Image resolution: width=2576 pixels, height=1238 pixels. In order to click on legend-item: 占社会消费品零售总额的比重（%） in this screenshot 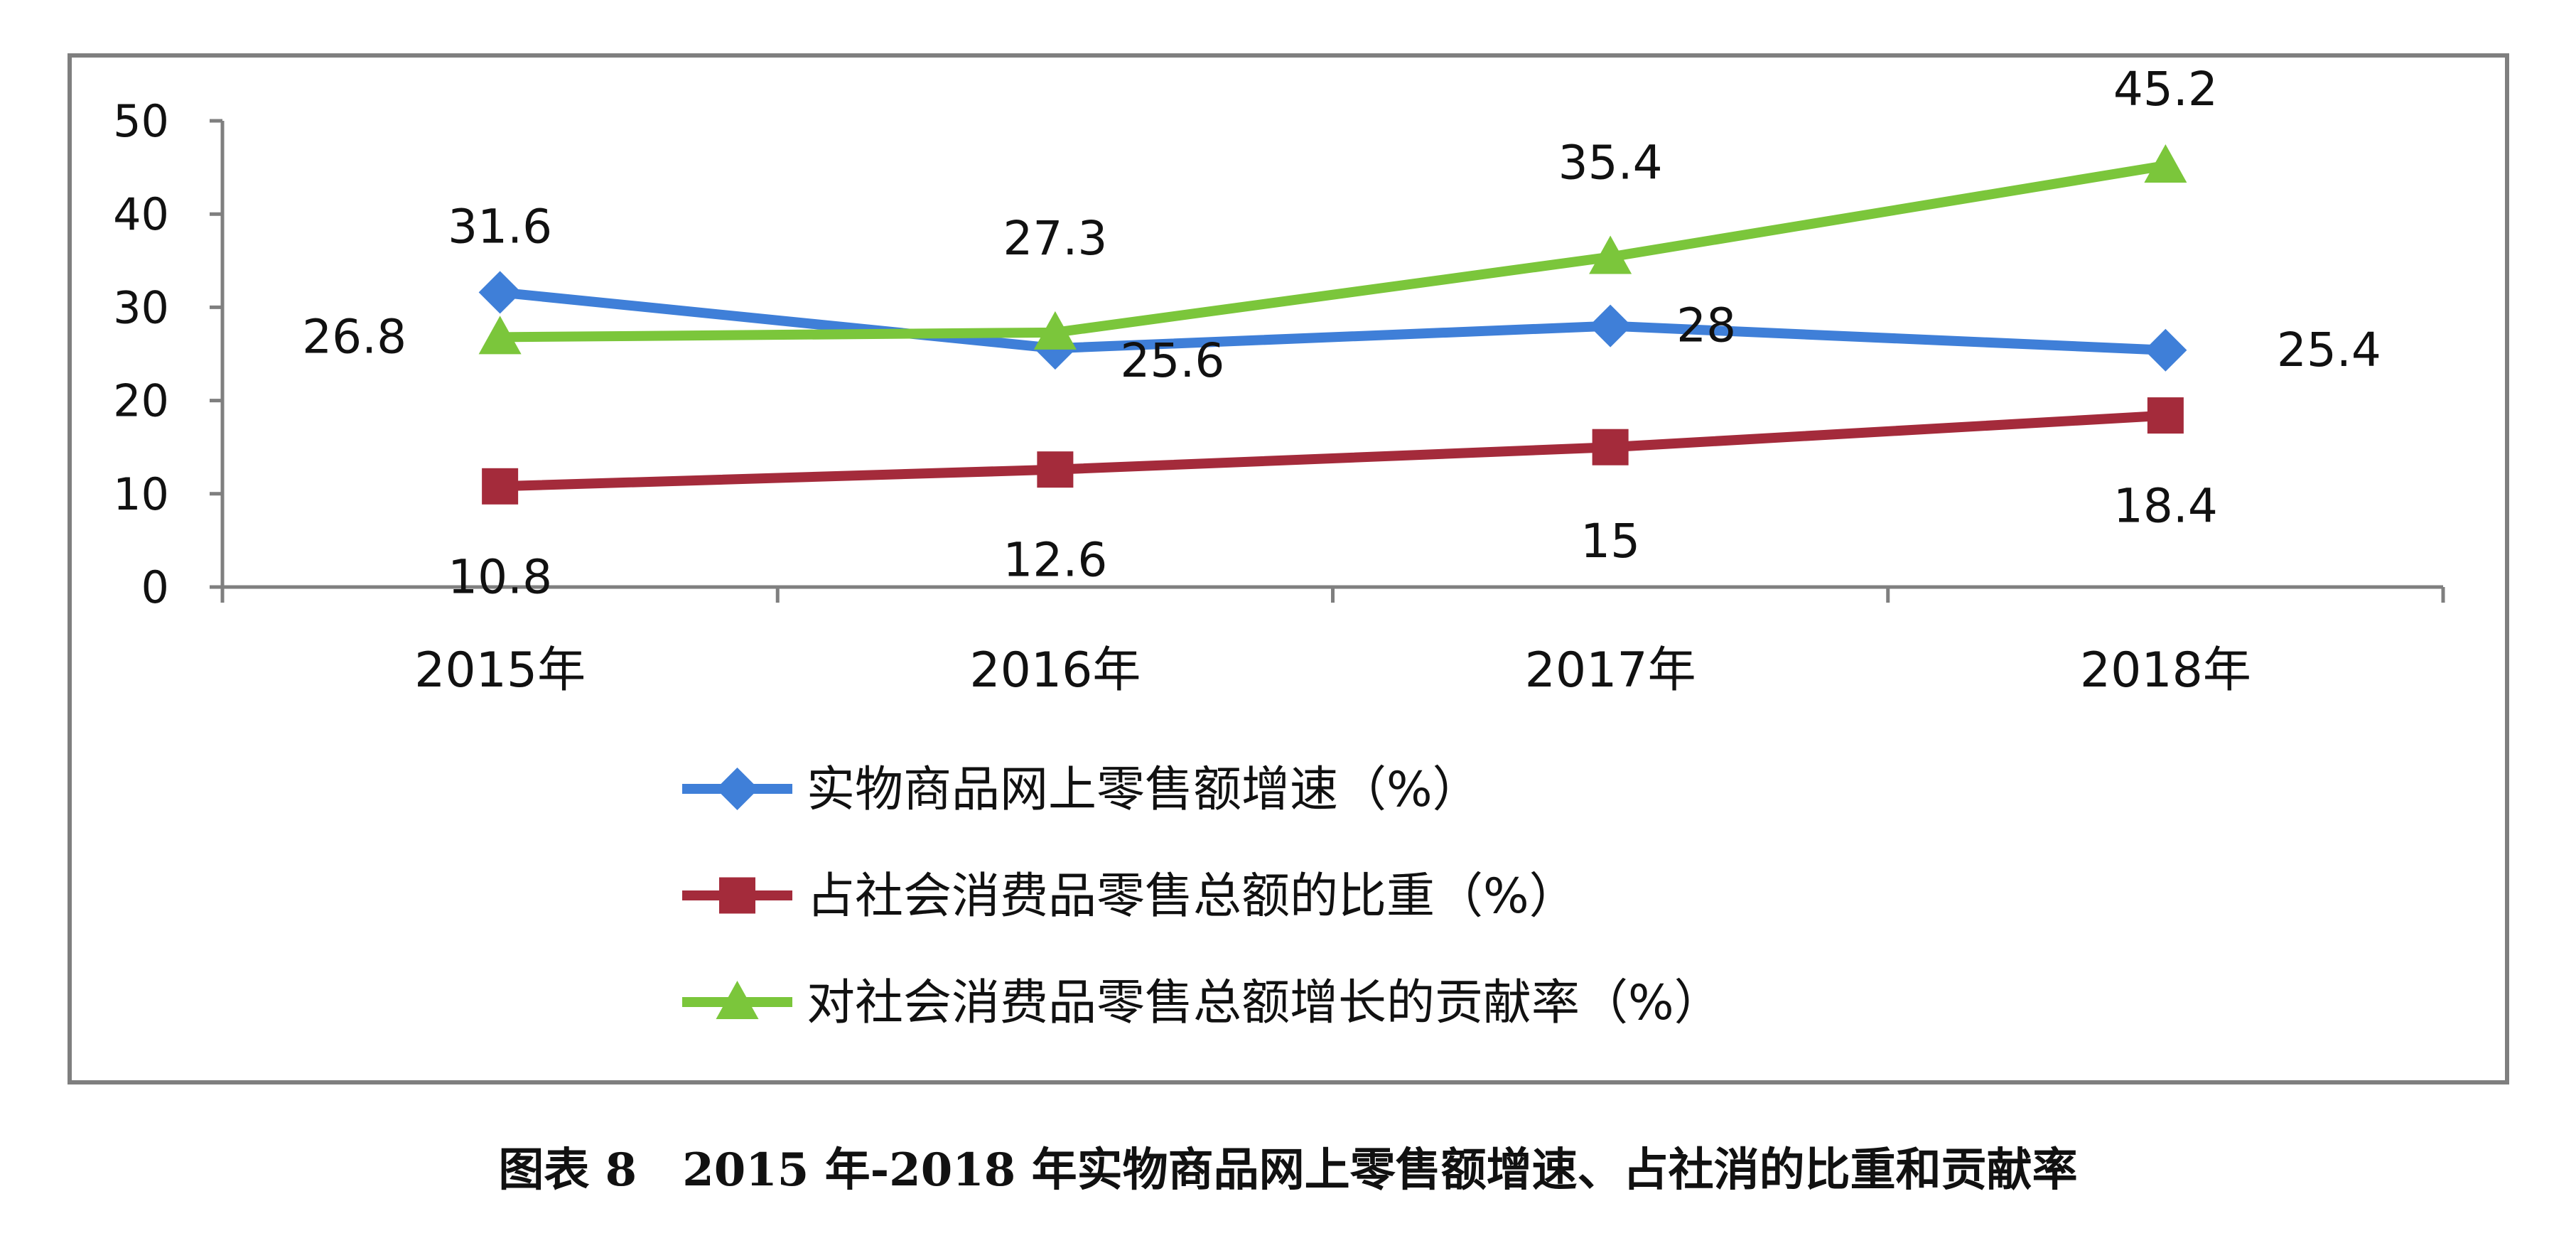, I will do `click(1130, 896)`.